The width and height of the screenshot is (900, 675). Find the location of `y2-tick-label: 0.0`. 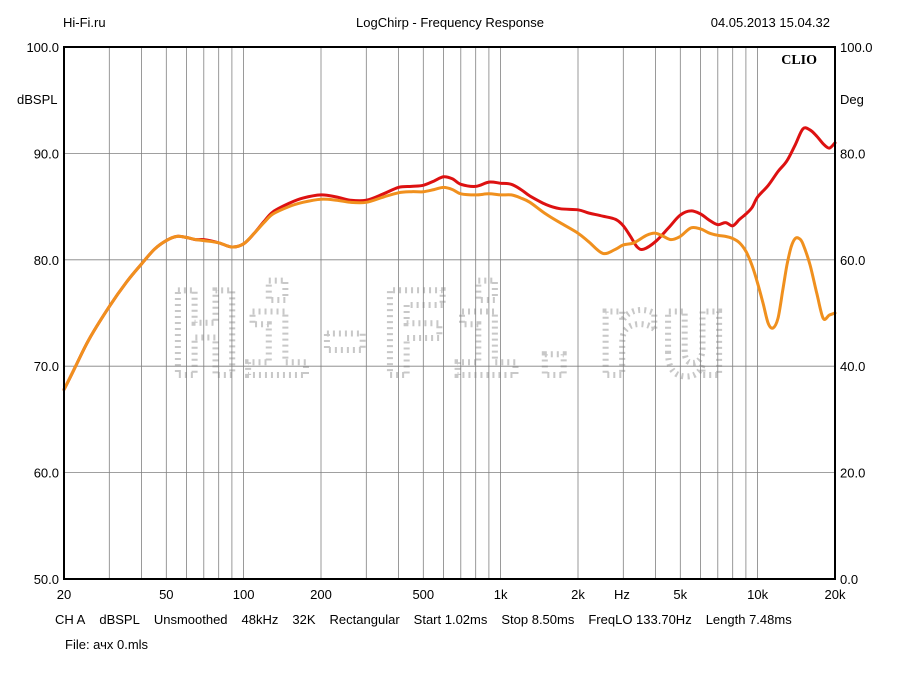

y2-tick-label: 0.0 is located at coordinates (849, 579).